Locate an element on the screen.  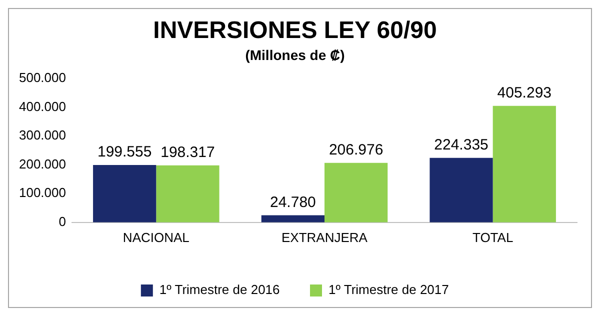
chart-title: INVERSIONES LEY 60/90 is located at coordinates (295, 30).